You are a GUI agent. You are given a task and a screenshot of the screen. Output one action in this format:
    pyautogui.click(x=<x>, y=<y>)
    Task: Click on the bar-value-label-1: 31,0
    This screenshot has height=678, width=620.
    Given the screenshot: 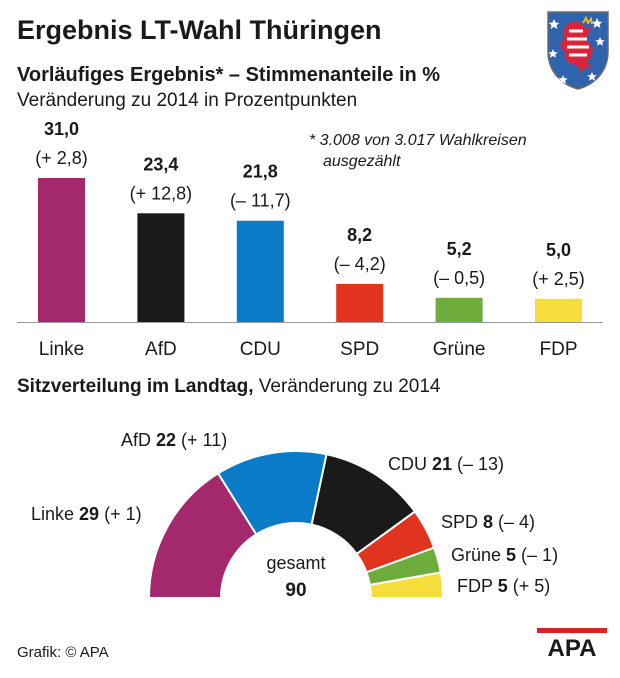 What is the action you would take?
    pyautogui.click(x=61, y=129)
    